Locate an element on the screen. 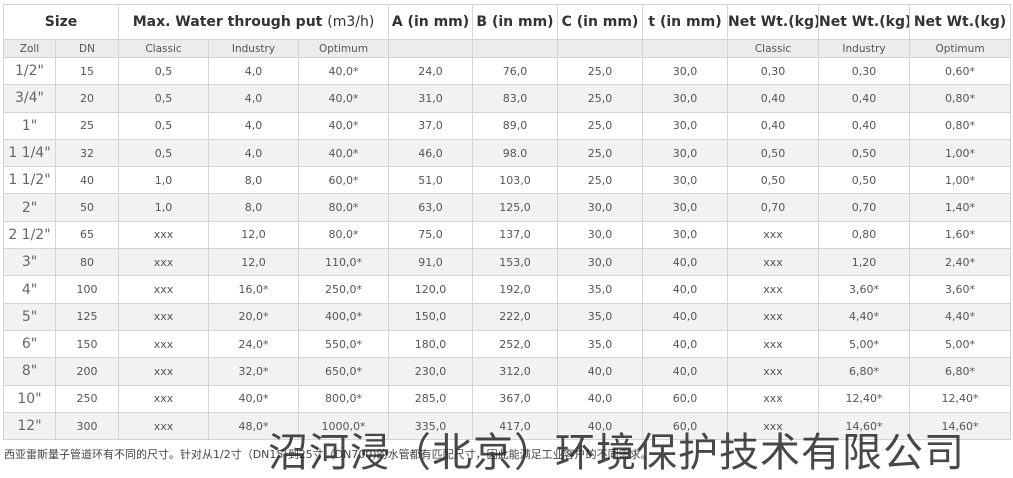 The width and height of the screenshot is (1013, 478). table-cell: 1/2" is located at coordinates (29, 71).